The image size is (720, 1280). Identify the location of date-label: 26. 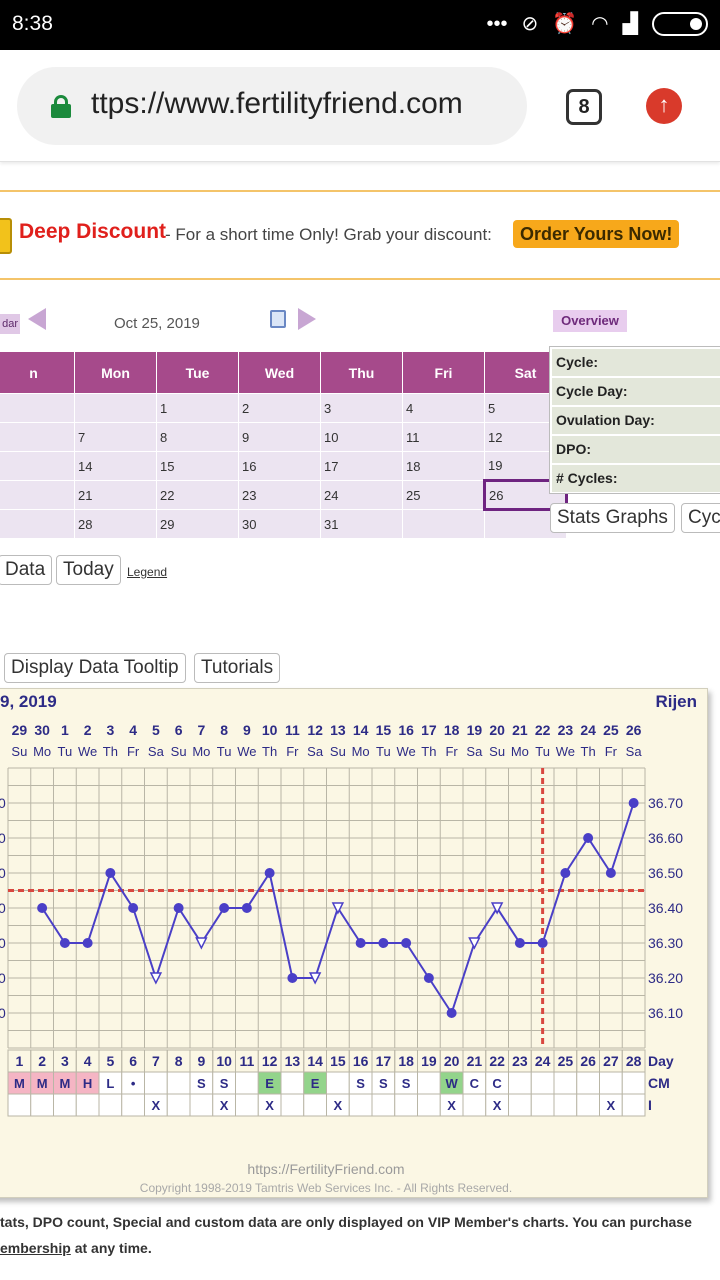
(634, 730).